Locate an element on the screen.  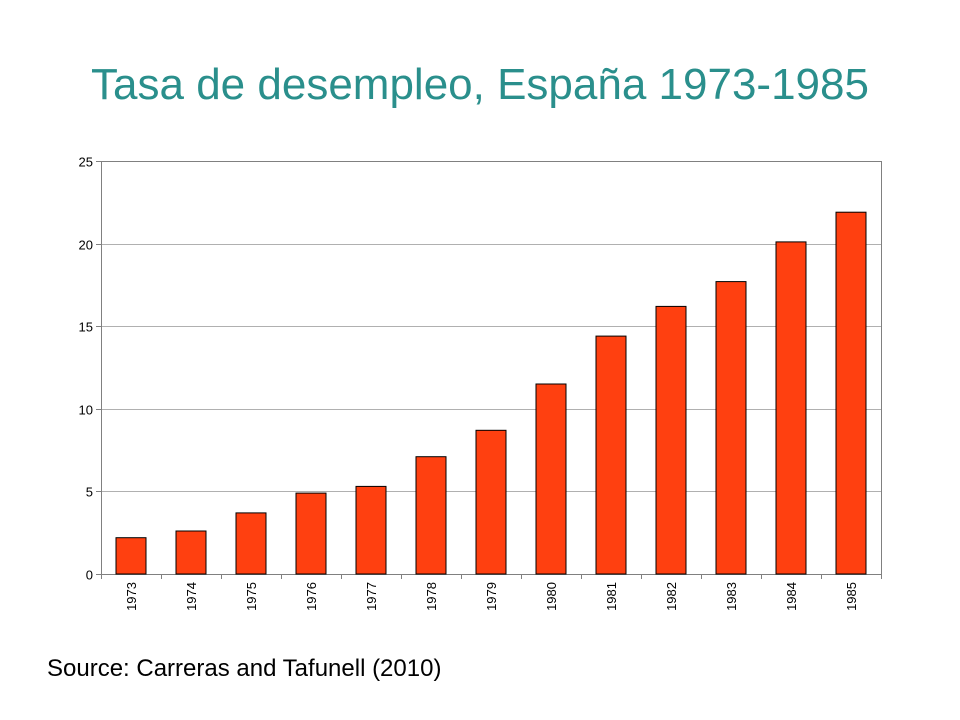
x-tick-label: 1982 is located at coordinates (671, 596).